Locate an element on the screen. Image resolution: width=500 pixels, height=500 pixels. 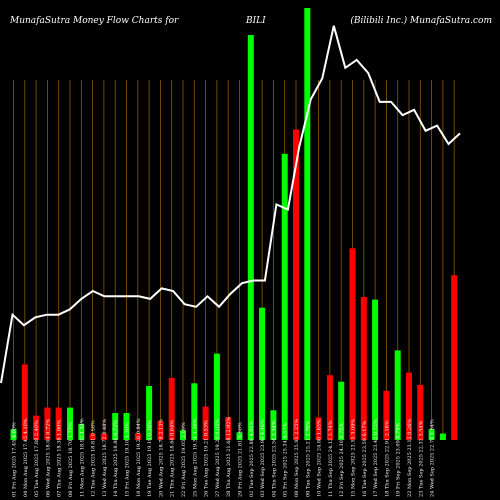
header-right: (Bilibili Inc.) MunafaSutra.com is located at coordinates (421, 20).